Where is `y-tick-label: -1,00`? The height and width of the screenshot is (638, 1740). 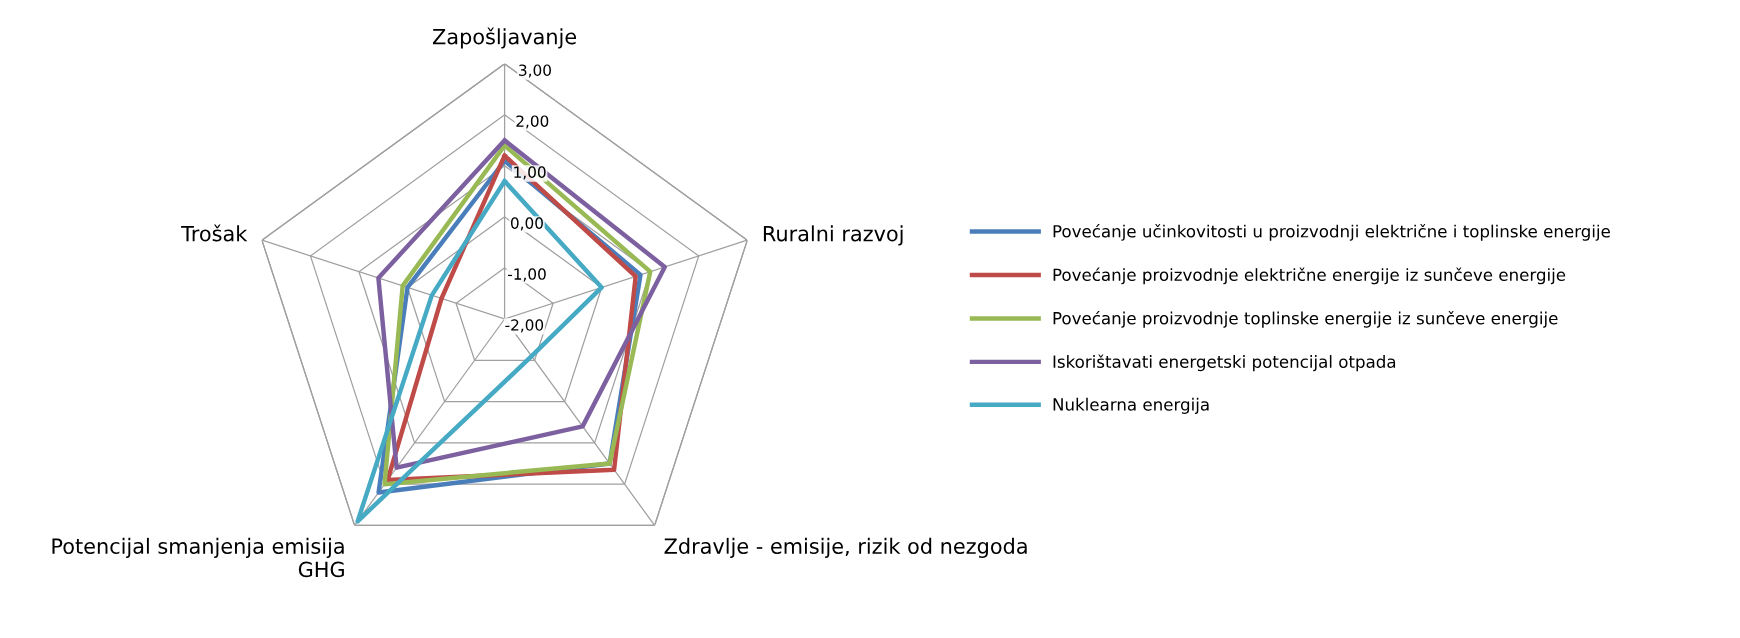 y-tick-label: -1,00 is located at coordinates (527, 275).